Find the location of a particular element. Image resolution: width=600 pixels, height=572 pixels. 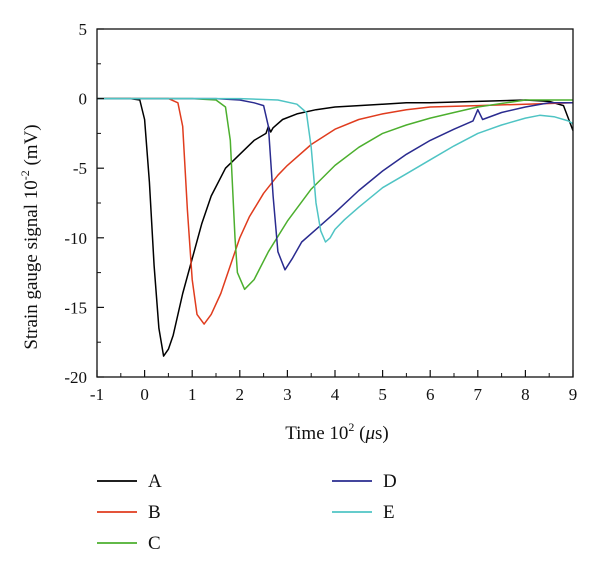

y-axis-title-main: Strain gauge signal 10 is located at coordinates (31, 264).